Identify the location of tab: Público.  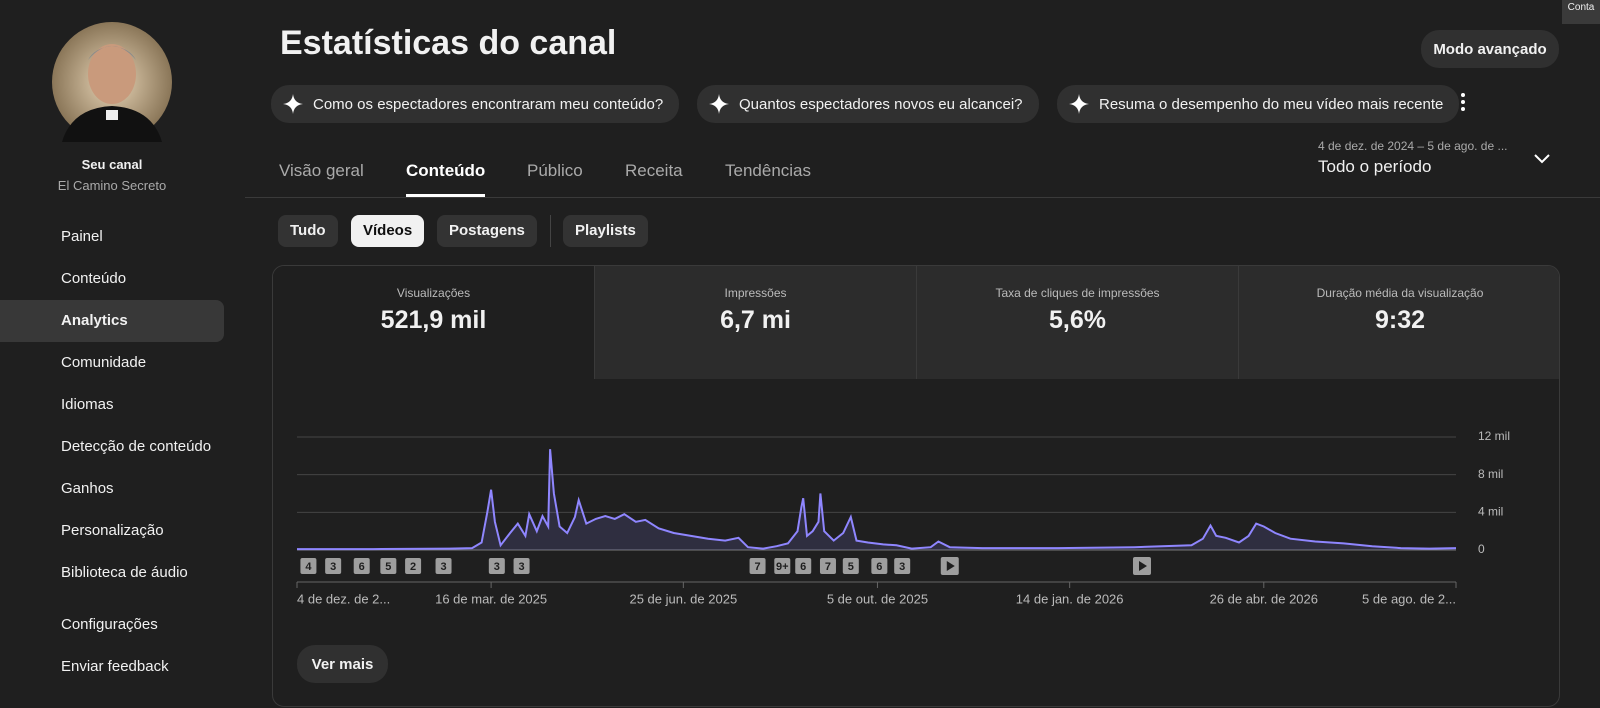
(555, 170).